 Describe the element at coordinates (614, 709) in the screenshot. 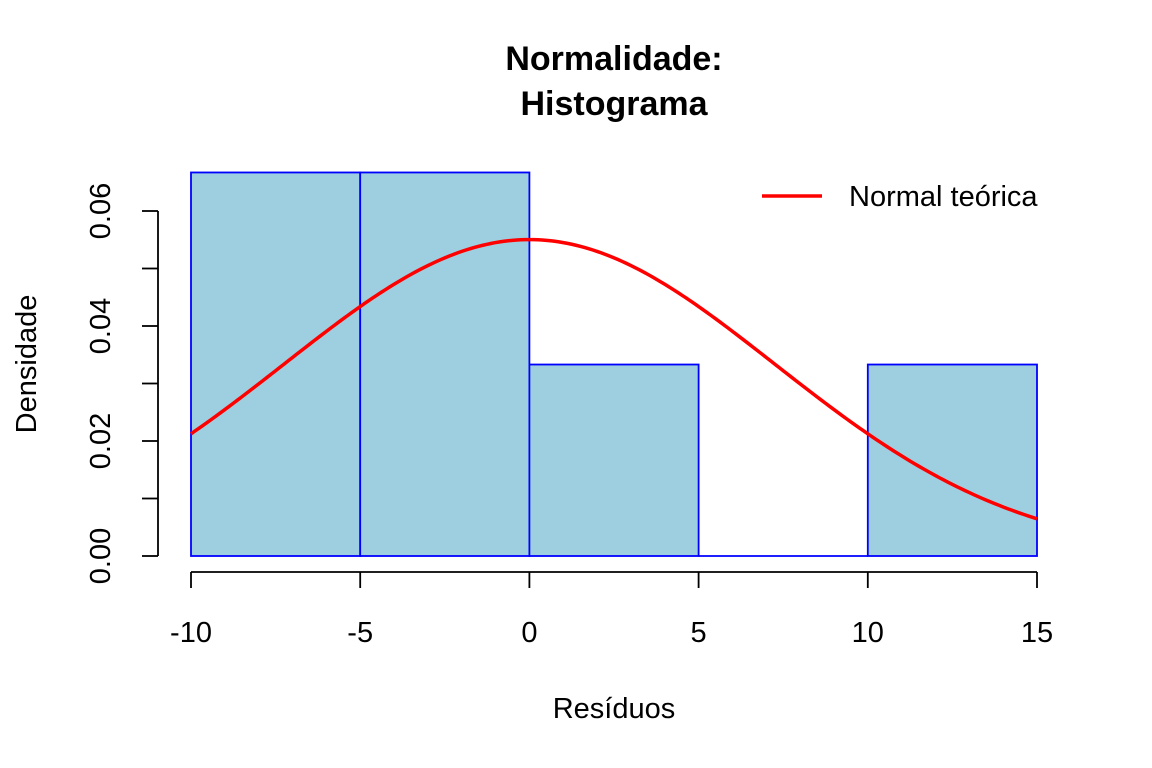

I see `x-axis-label: Resíduos` at that location.